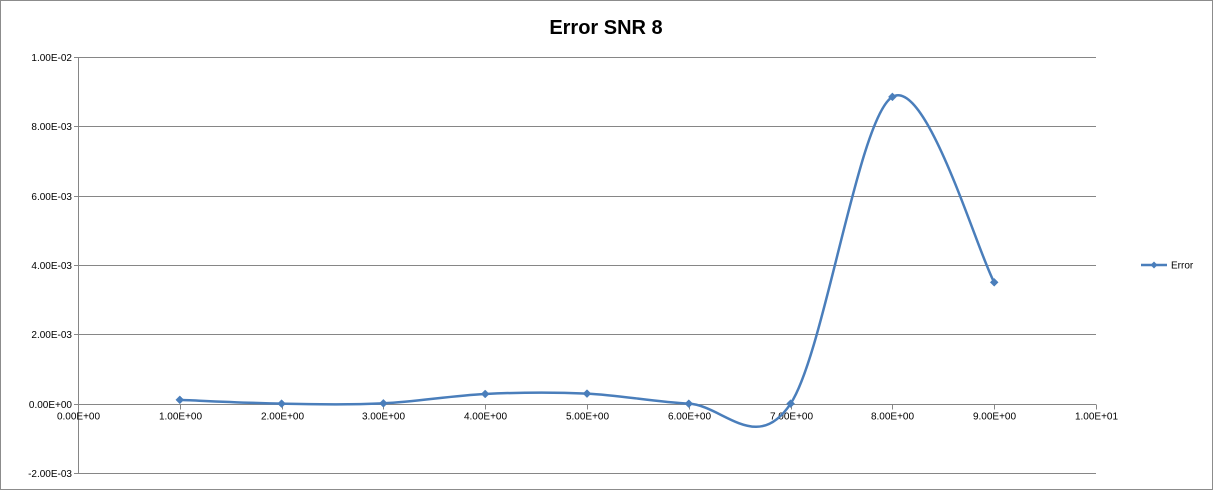  What do you see at coordinates (690, 417) in the screenshot?
I see `x-tick-label: 6.00E+00` at bounding box center [690, 417].